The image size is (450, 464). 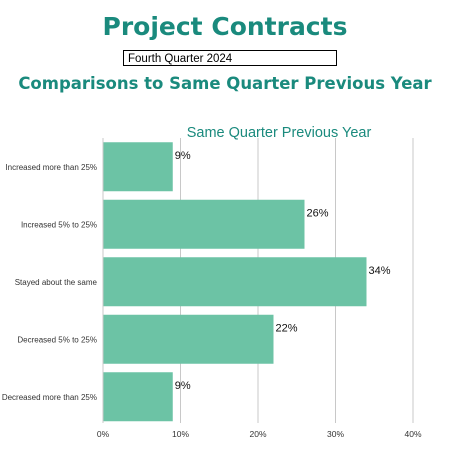 I want to click on x-tick-label: 40%, so click(x=412, y=434).